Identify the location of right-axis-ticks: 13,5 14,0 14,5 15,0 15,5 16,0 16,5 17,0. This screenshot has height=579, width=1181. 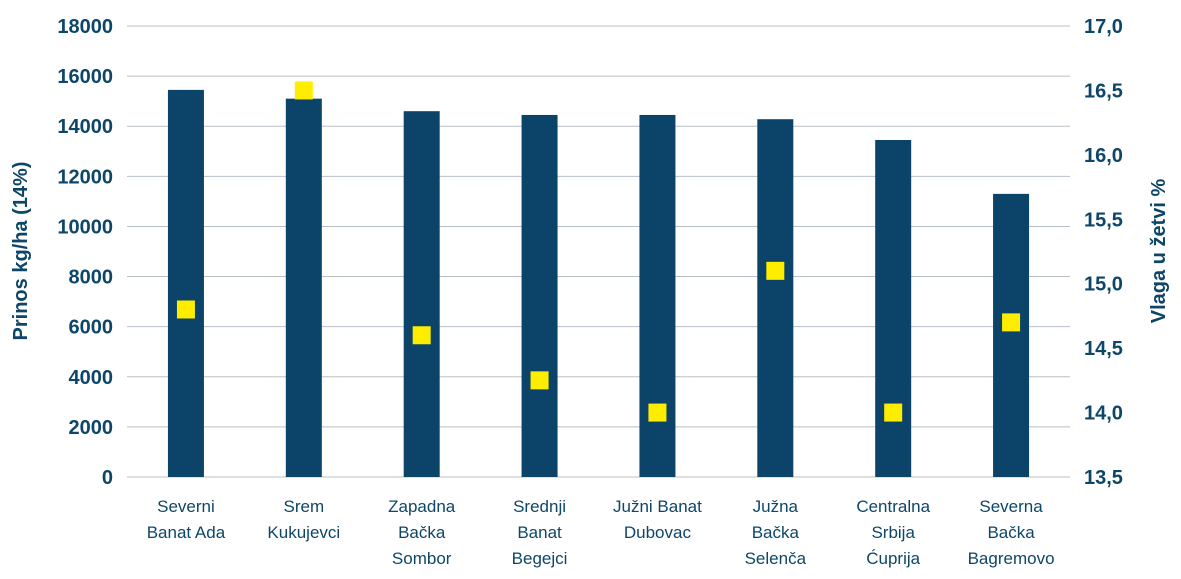
(1103, 252).